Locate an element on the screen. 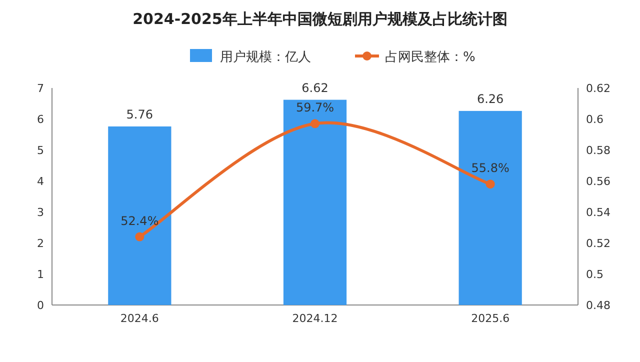 The height and width of the screenshot is (362, 640). data-label: 6.26 is located at coordinates (490, 99).